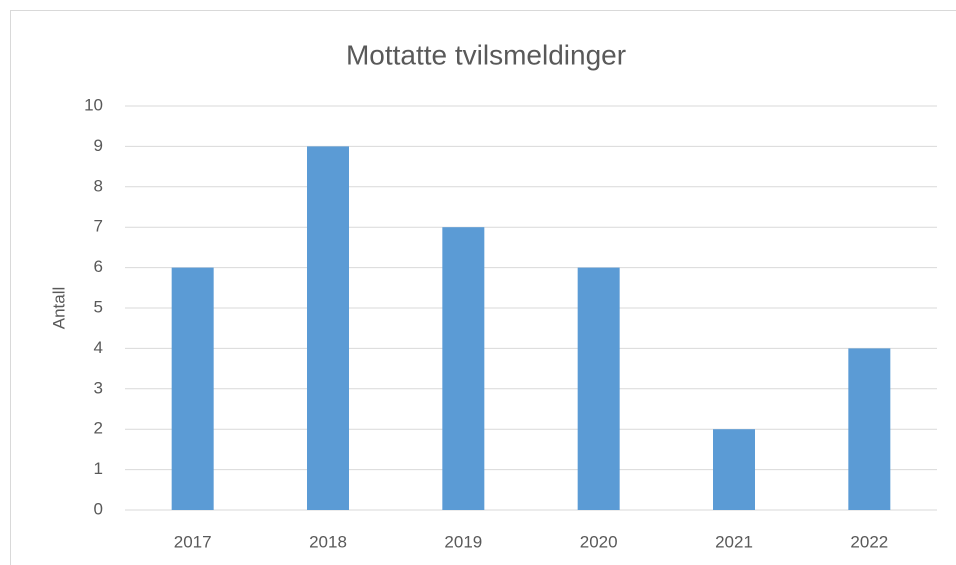  What do you see at coordinates (98, 185) in the screenshot?
I see `y-tick-label: 8` at bounding box center [98, 185].